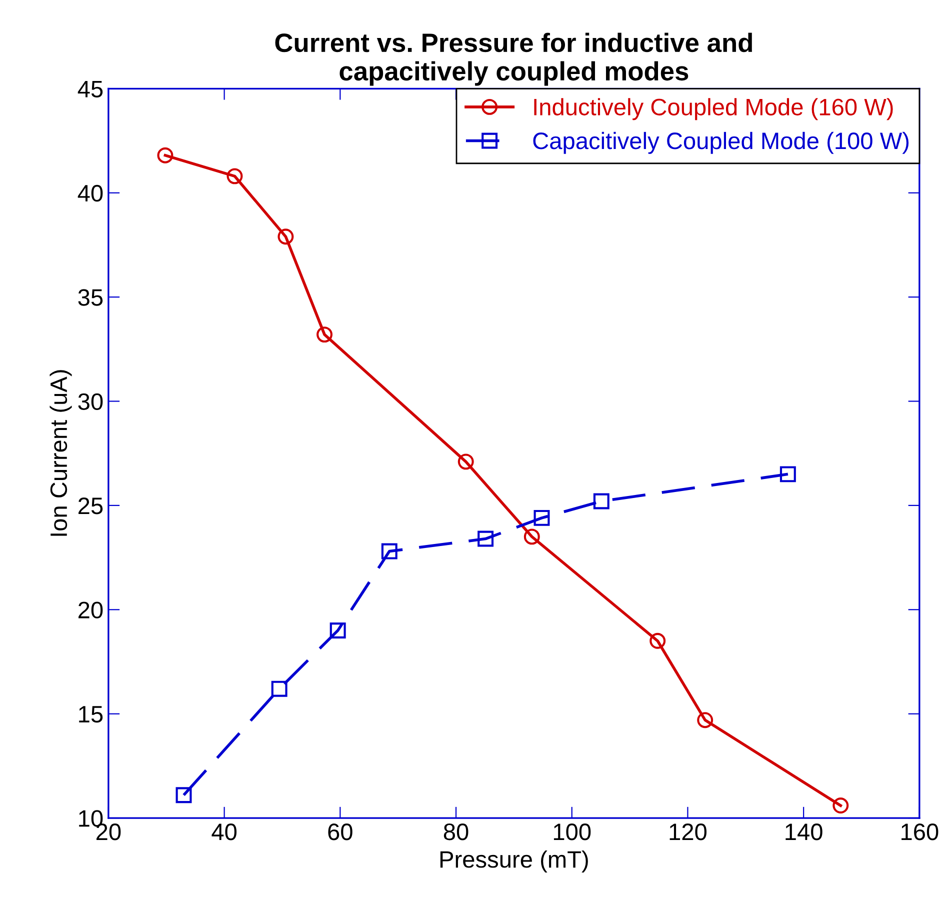 Image resolution: width=943 pixels, height=914 pixels. What do you see at coordinates (340, 832) in the screenshot?
I see `x-tick-label: 60` at bounding box center [340, 832].